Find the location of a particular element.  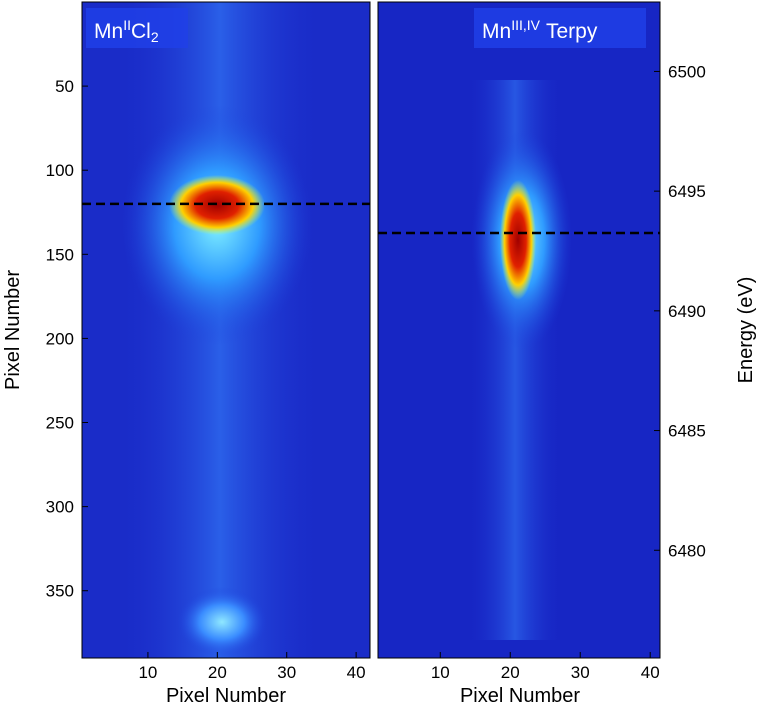

y-axis-label: Energy (eV) is located at coordinates (746, 330).